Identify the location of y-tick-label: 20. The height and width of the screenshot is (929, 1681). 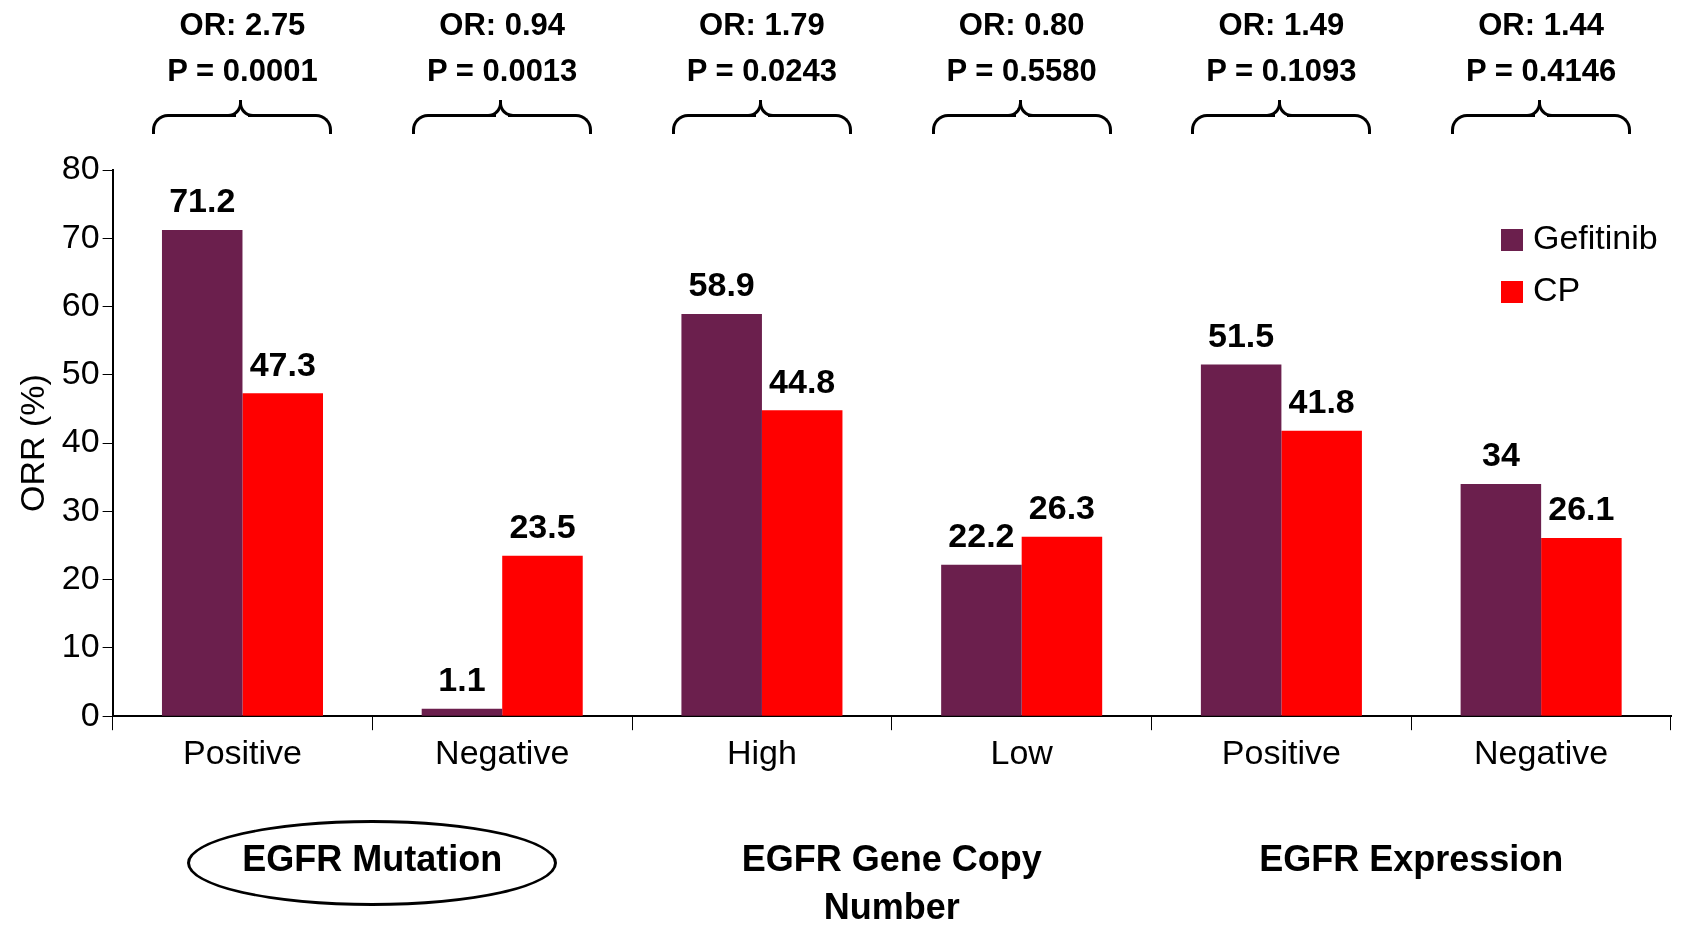
(80, 577).